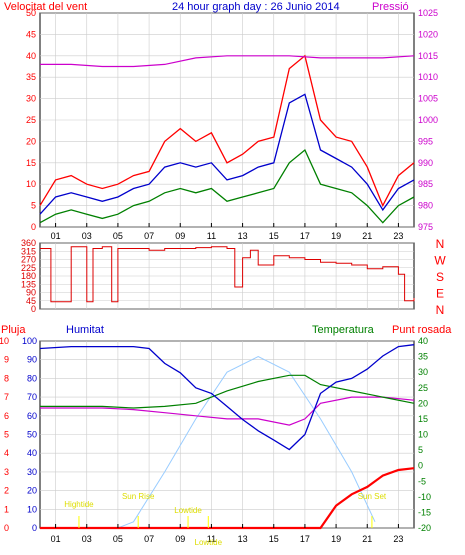 This screenshot has width=465, height=555. I want to click on rain-tick-label: 0, so click(6, 528).